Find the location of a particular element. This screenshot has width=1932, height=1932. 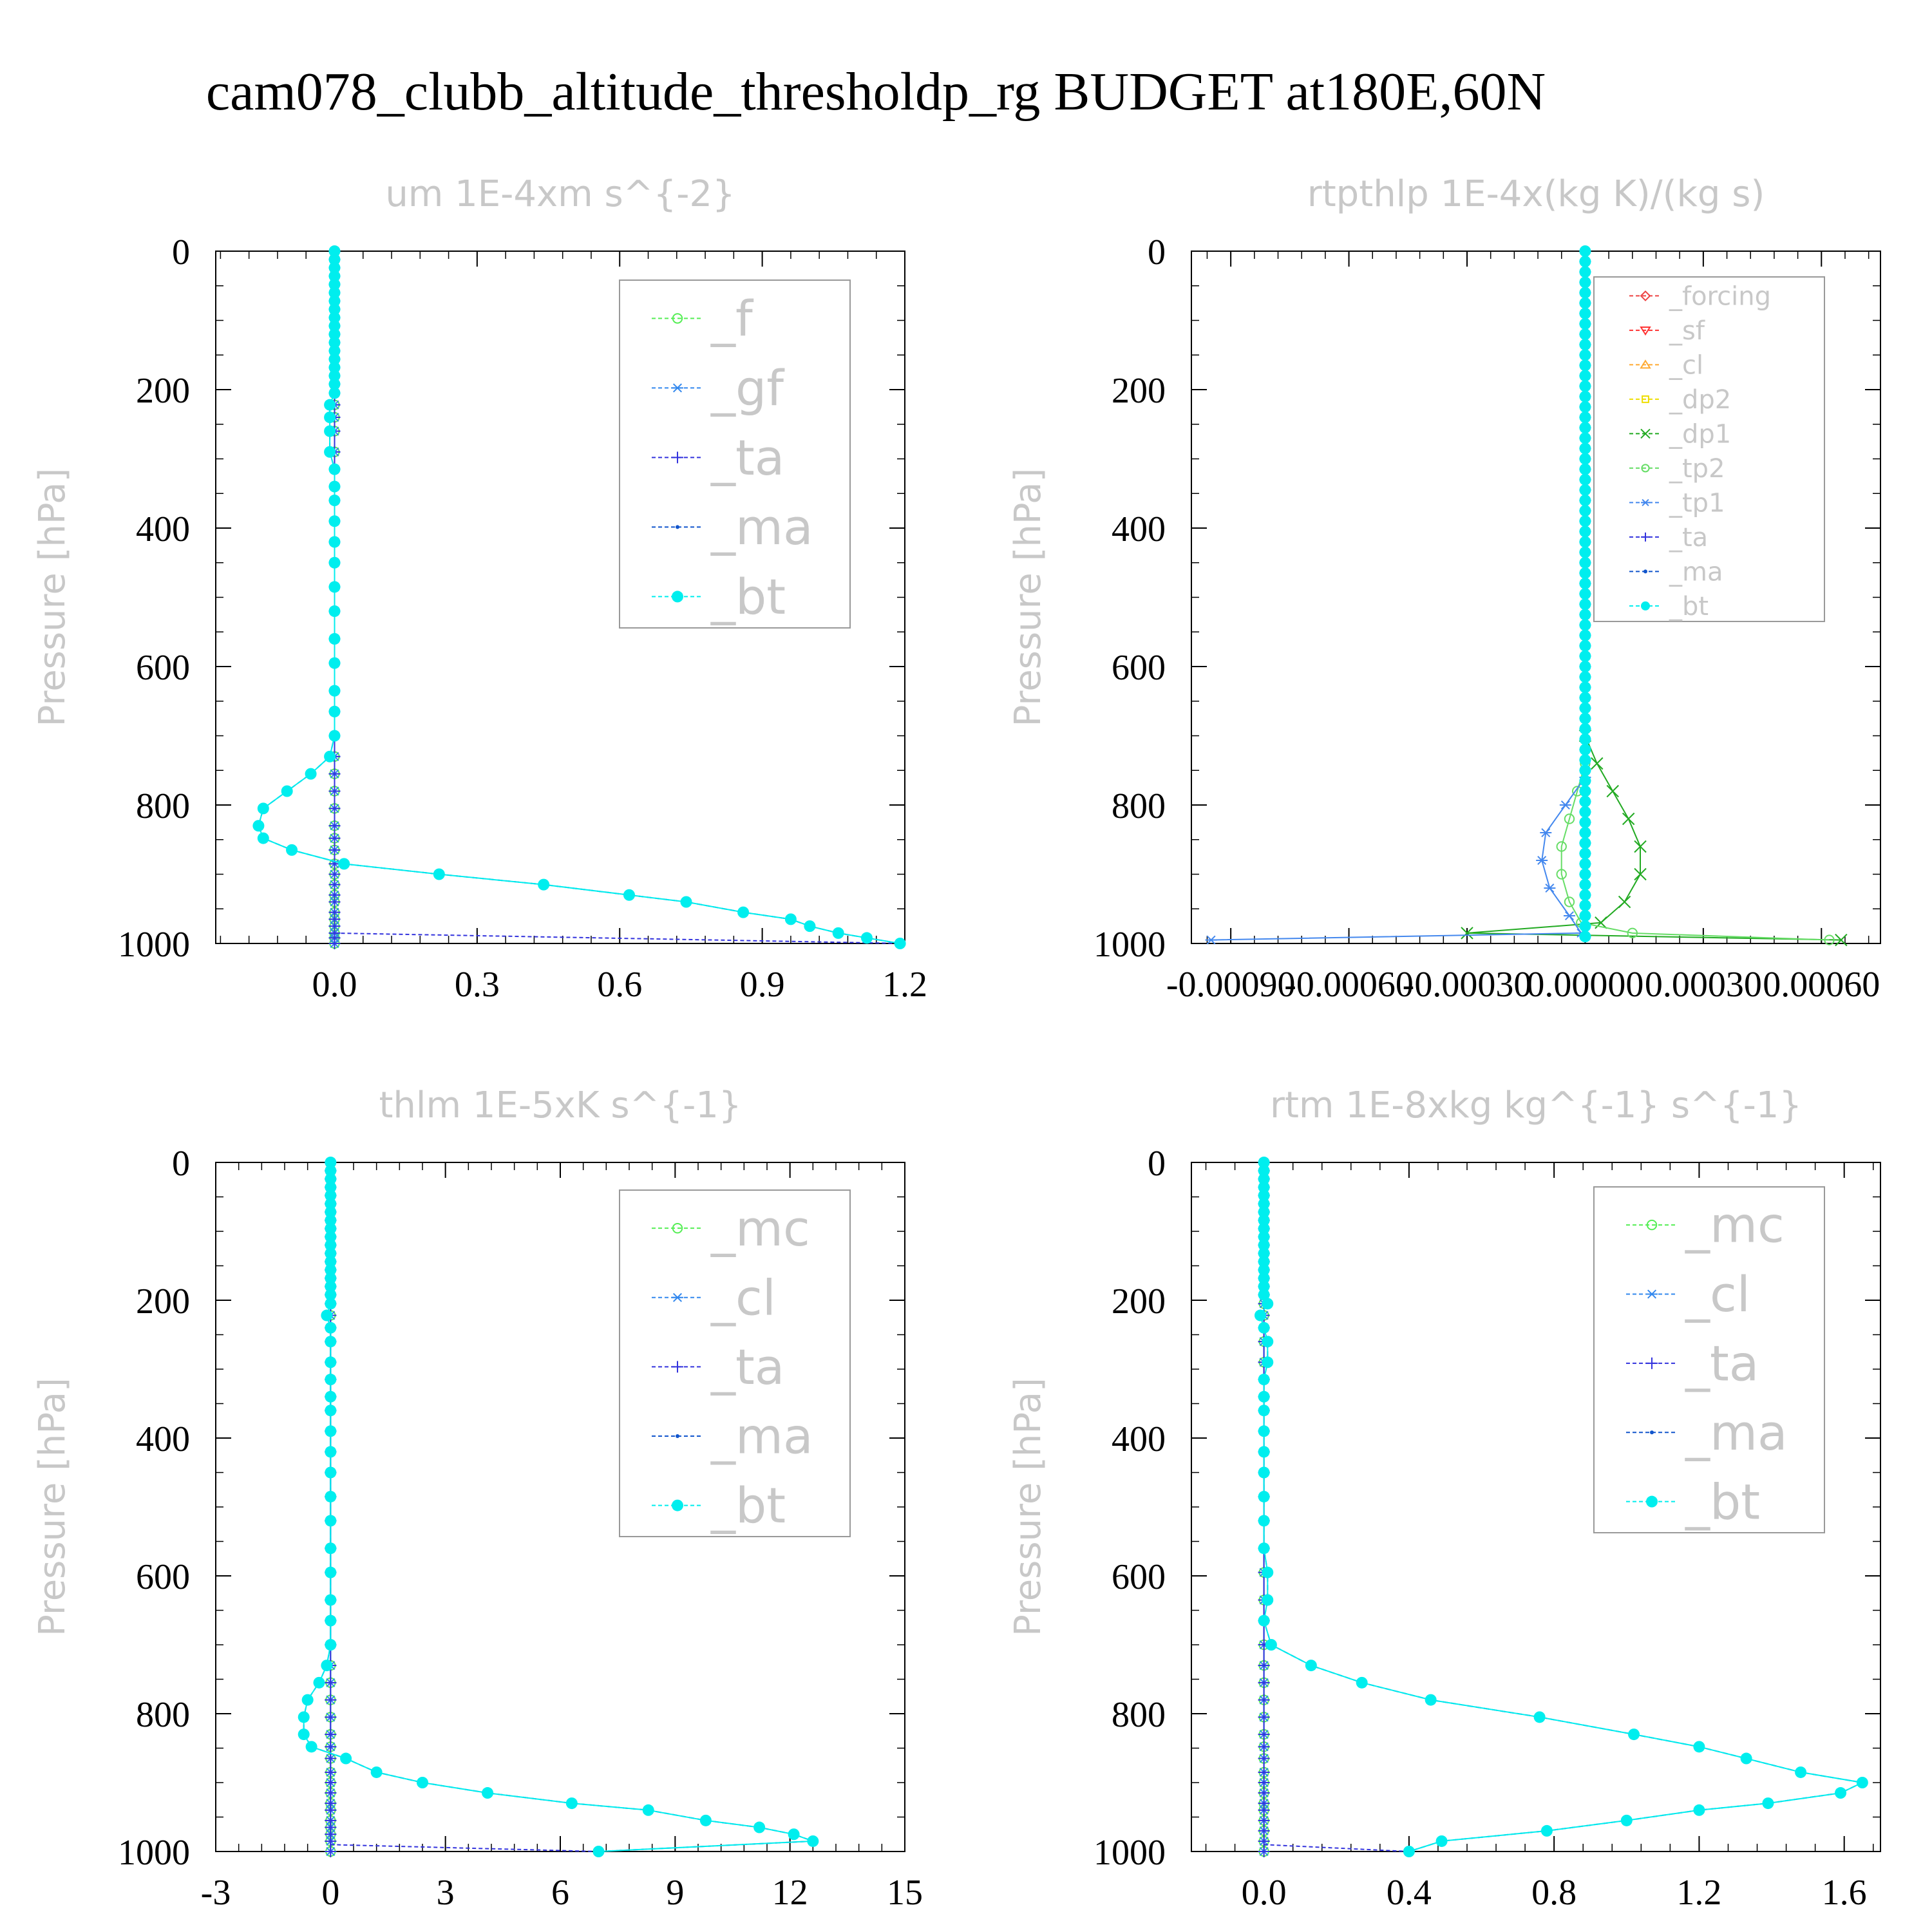

legend-entry: _ma is located at coordinates (1676, 572).